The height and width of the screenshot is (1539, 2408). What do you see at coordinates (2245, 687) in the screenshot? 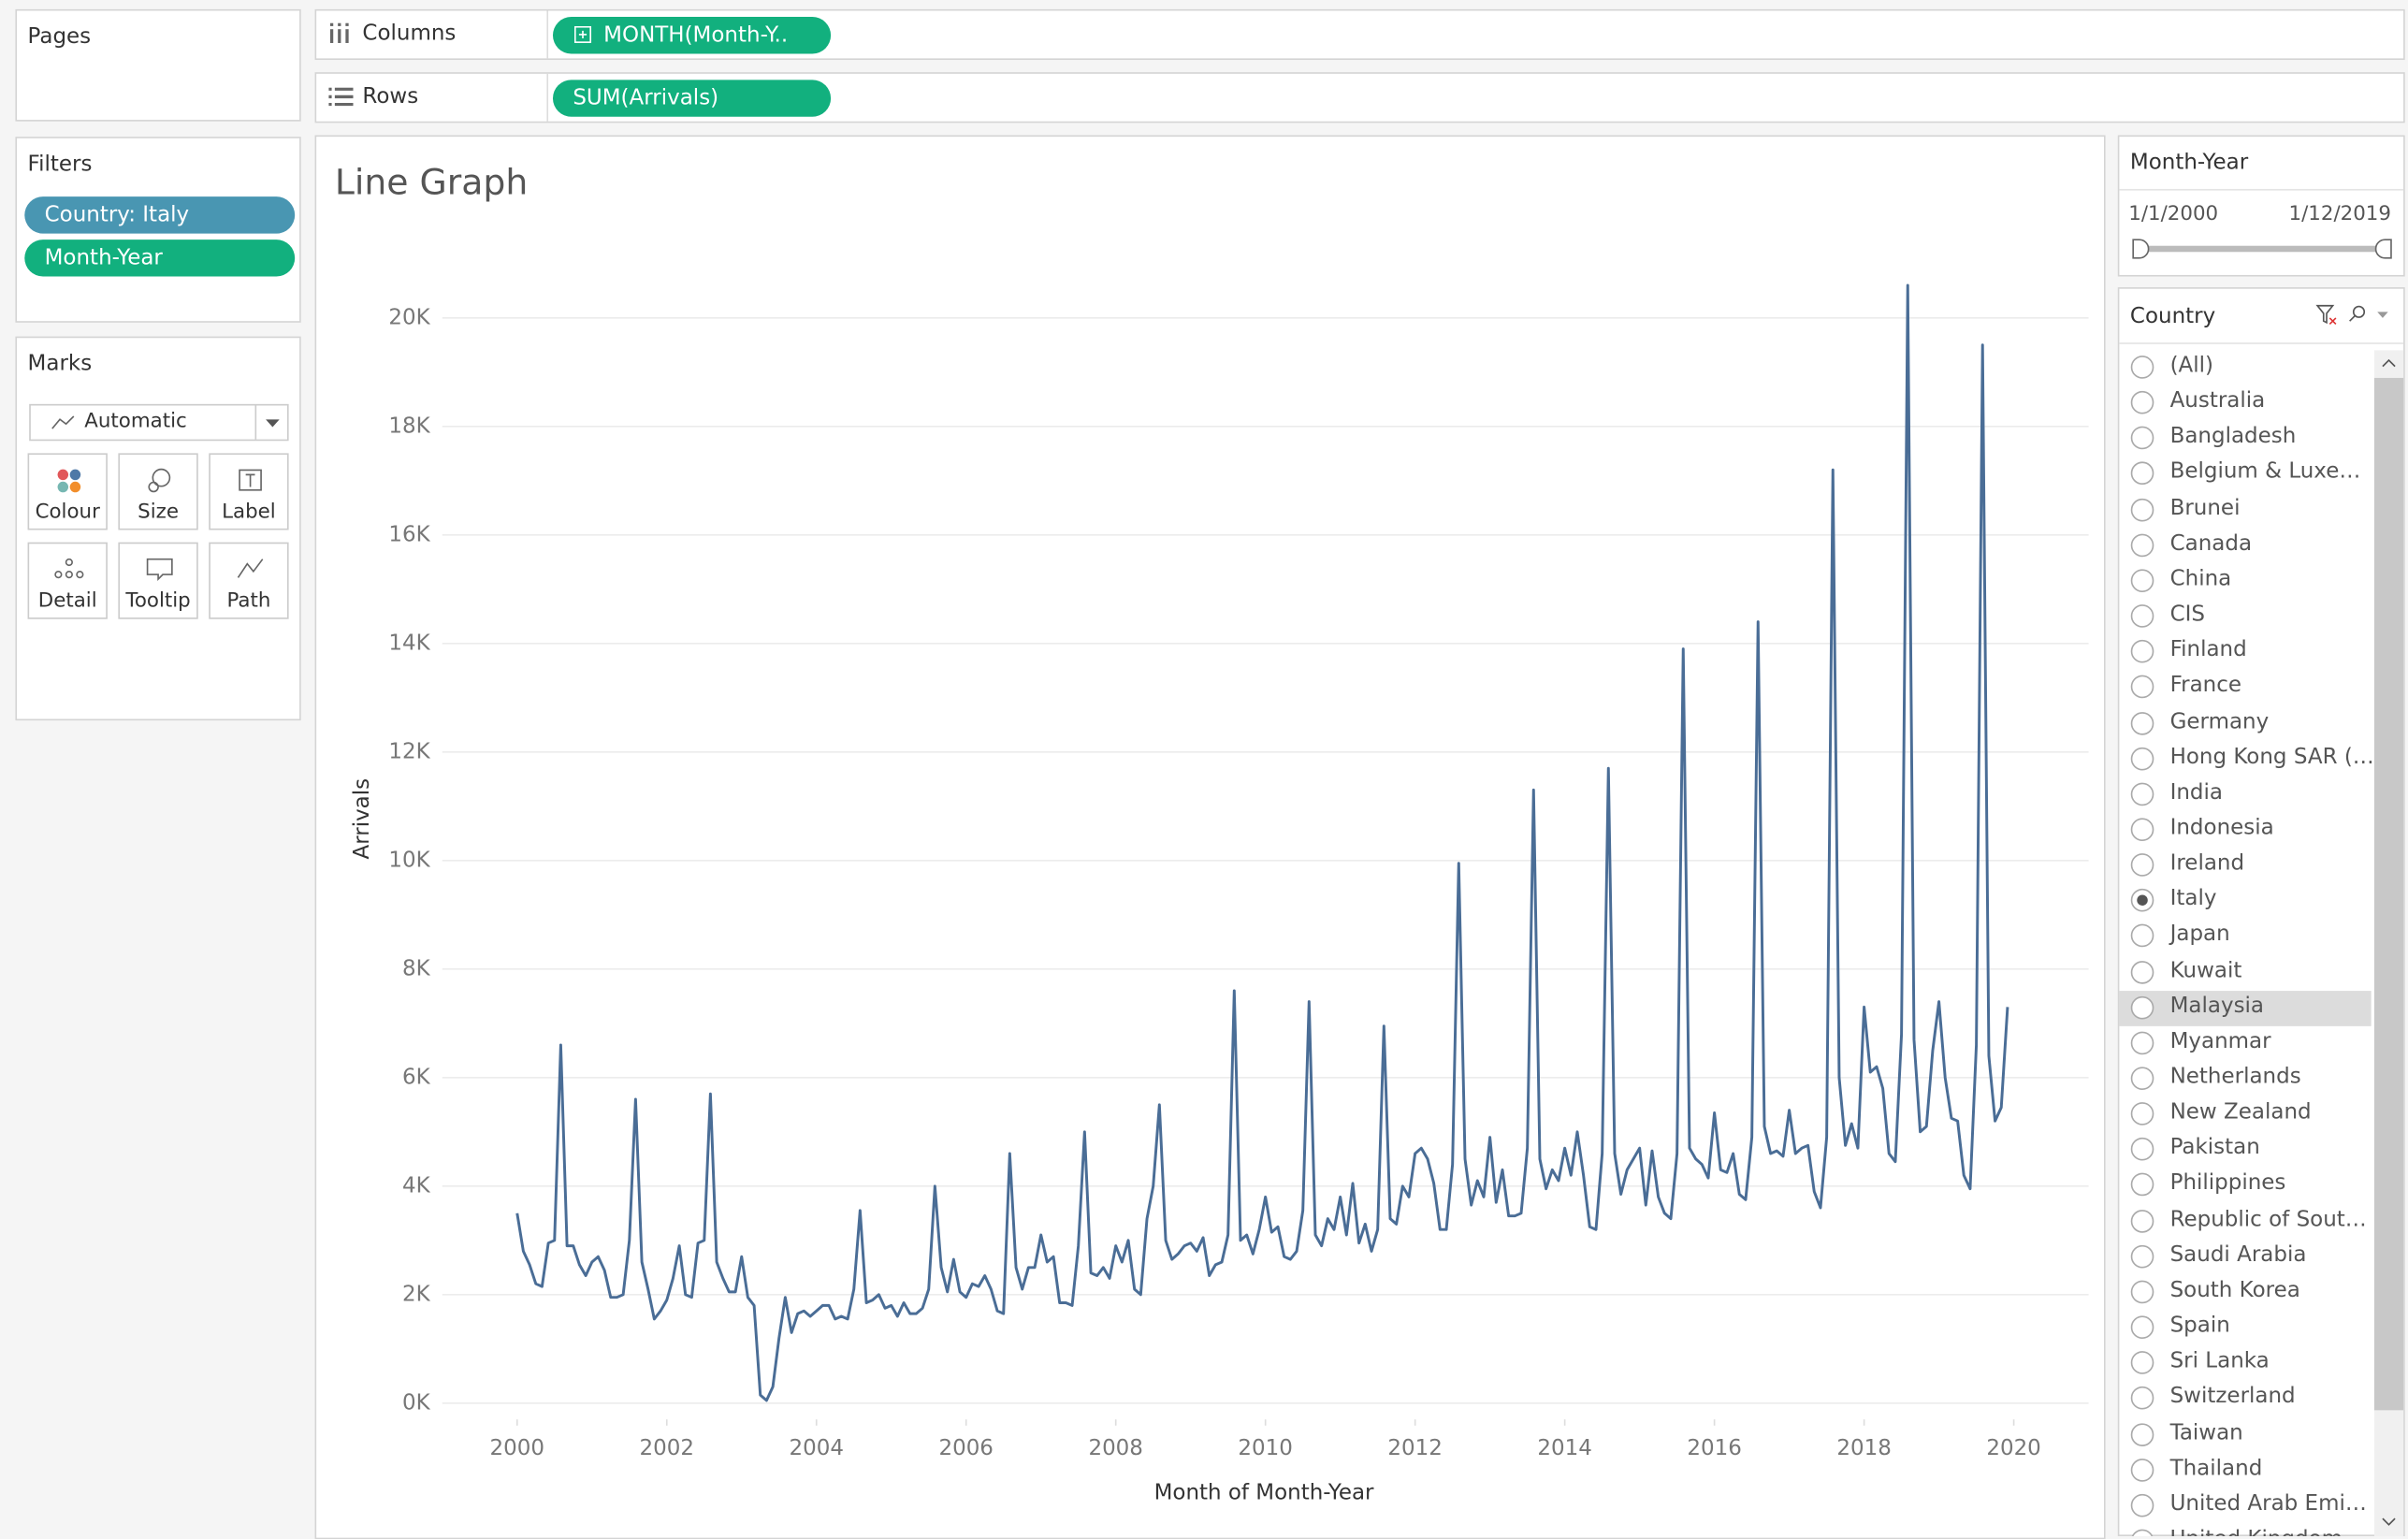
I see `country-option: France` at bounding box center [2245, 687].